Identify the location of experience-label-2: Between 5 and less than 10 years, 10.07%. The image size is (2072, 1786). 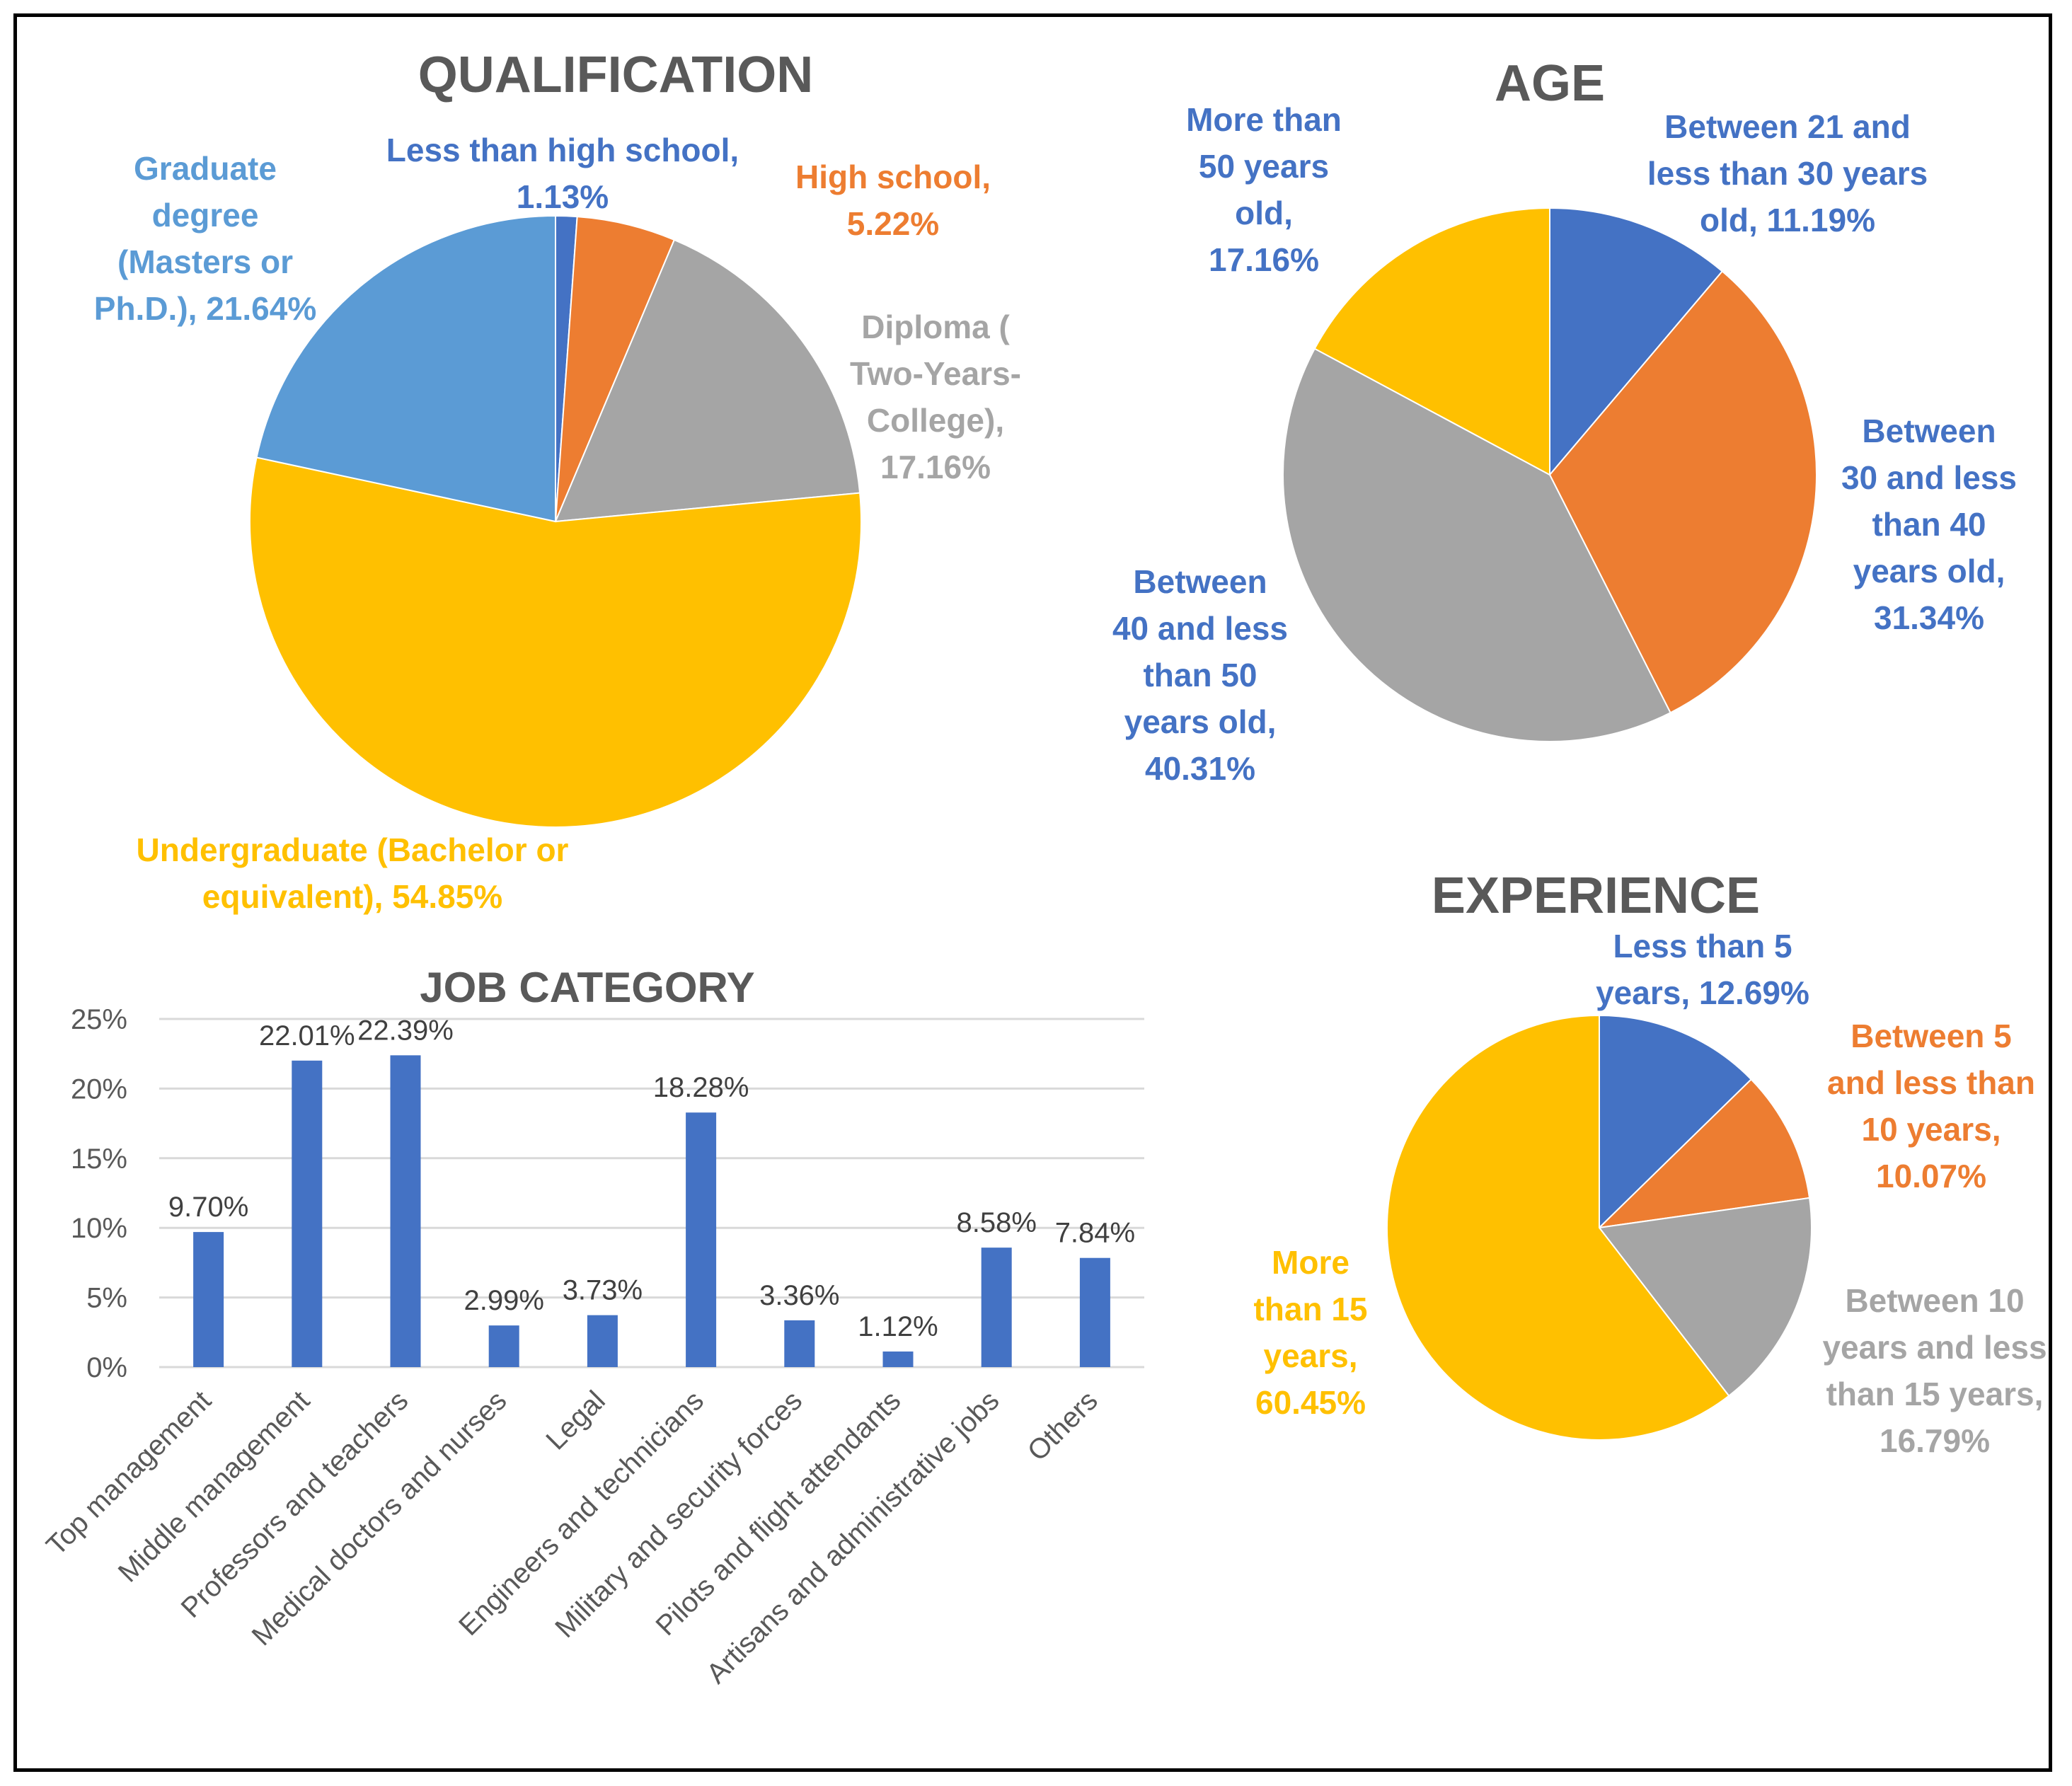
(1931, 1106).